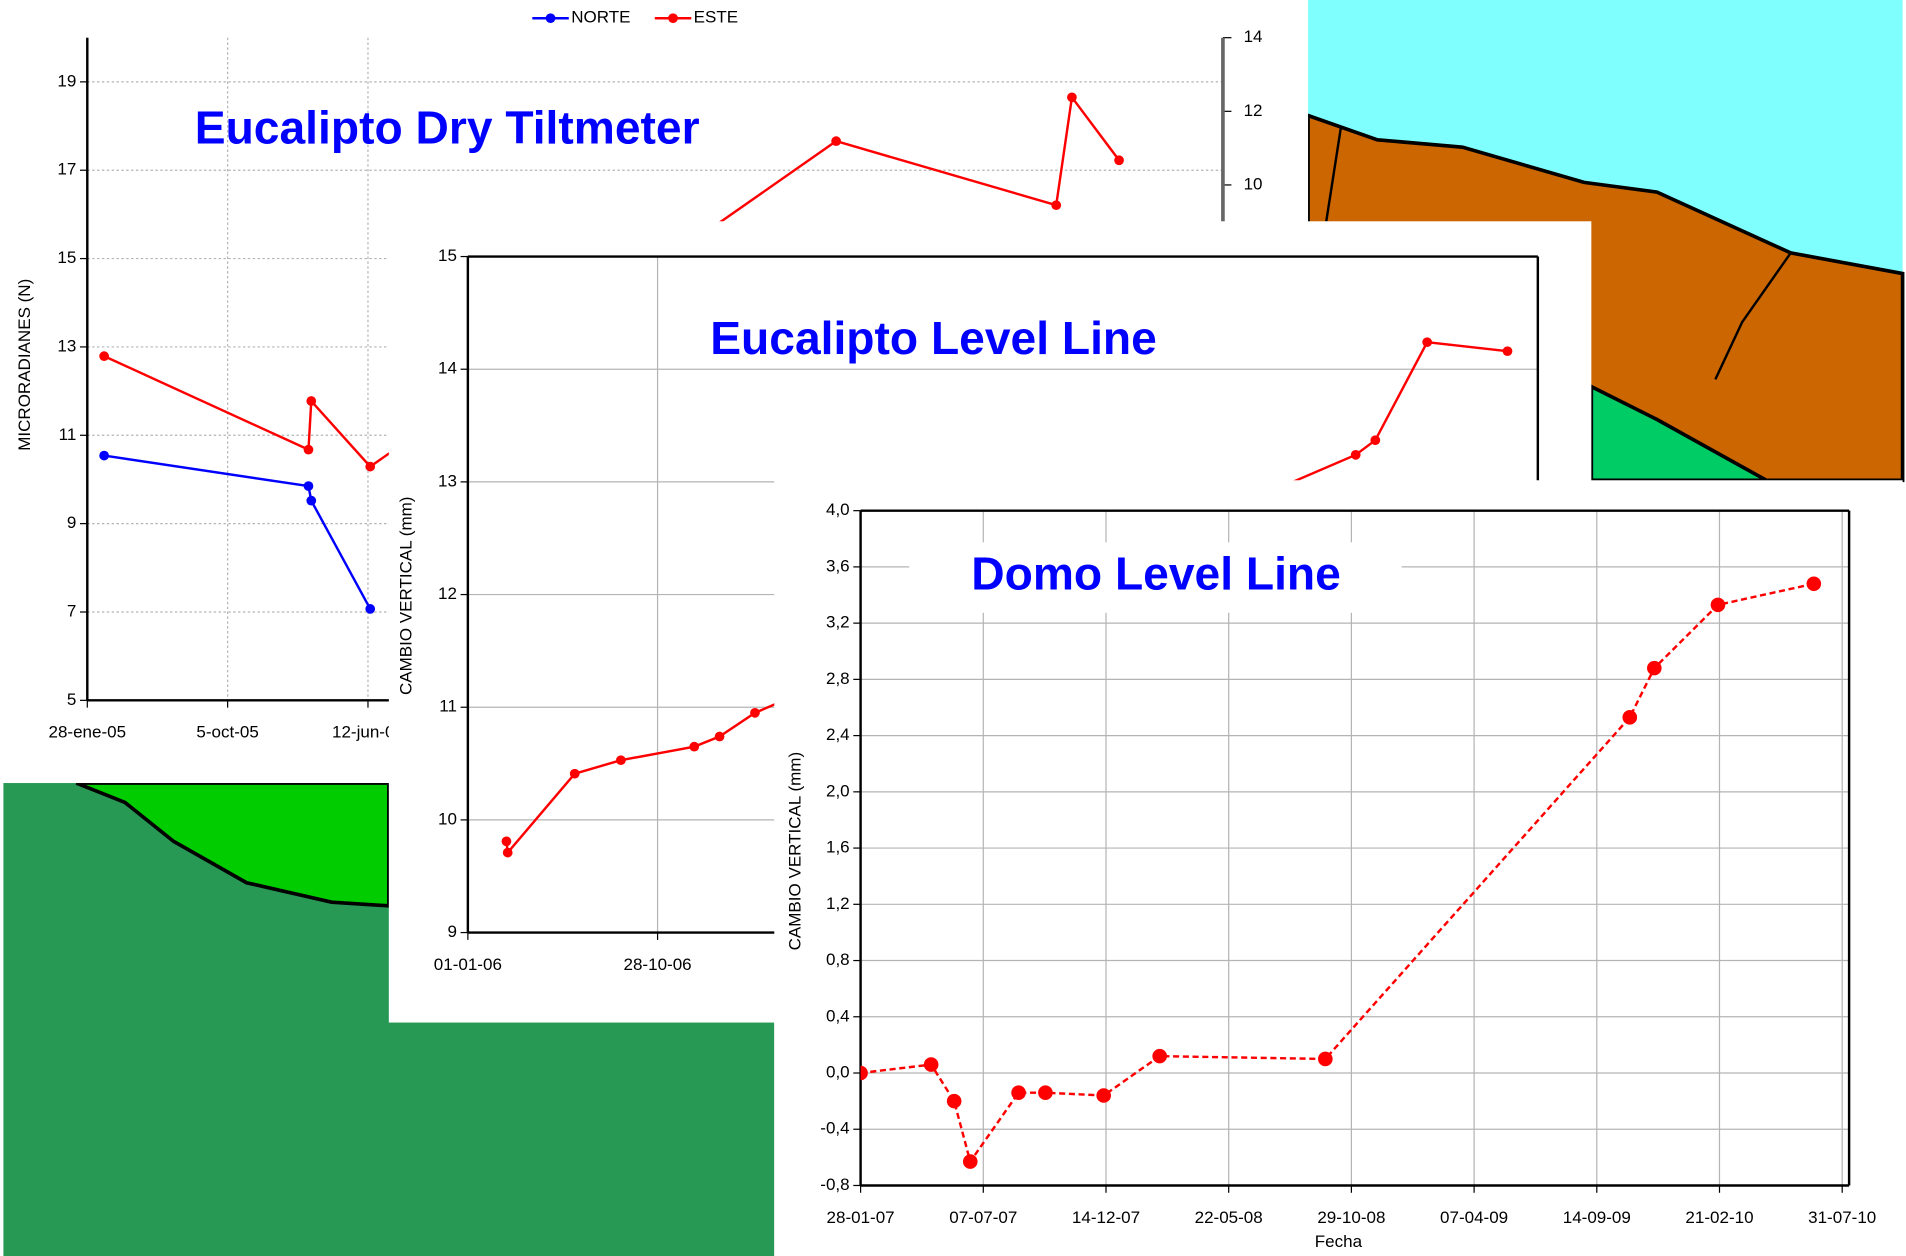  Describe the element at coordinates (468, 964) in the screenshot. I see `x-tick-label: 01-01-06` at that location.